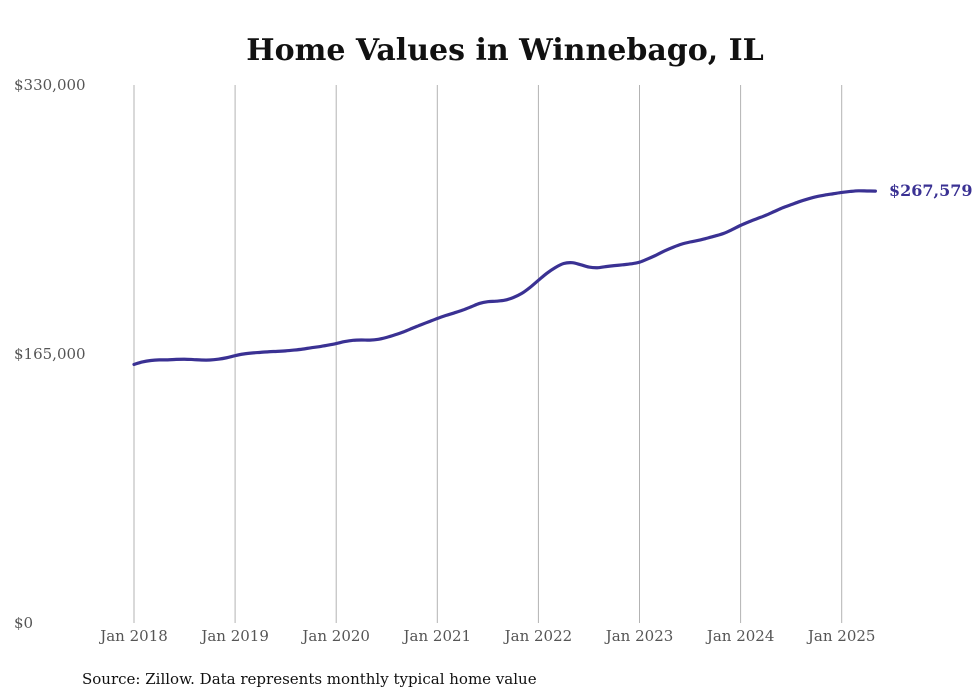  I want to click on y-axis: $0 $165,000 $330,000, so click(50, 354).